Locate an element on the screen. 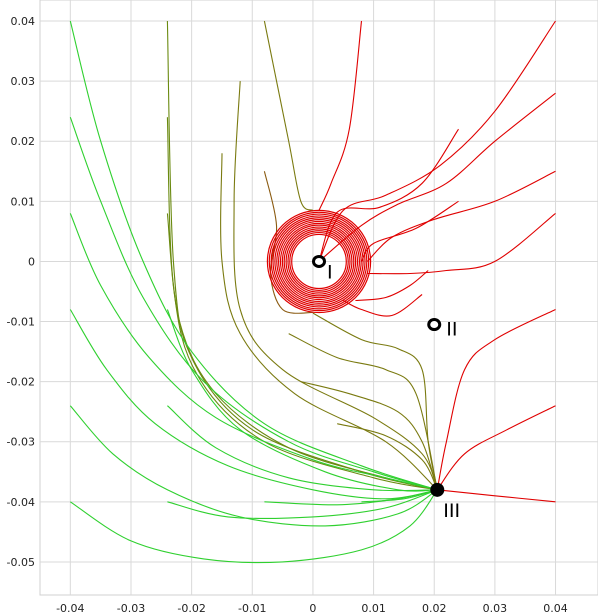 Image resolution: width=598 pixels, height=616 pixels. y-tick-label: 0.02 is located at coordinates (23, 141).